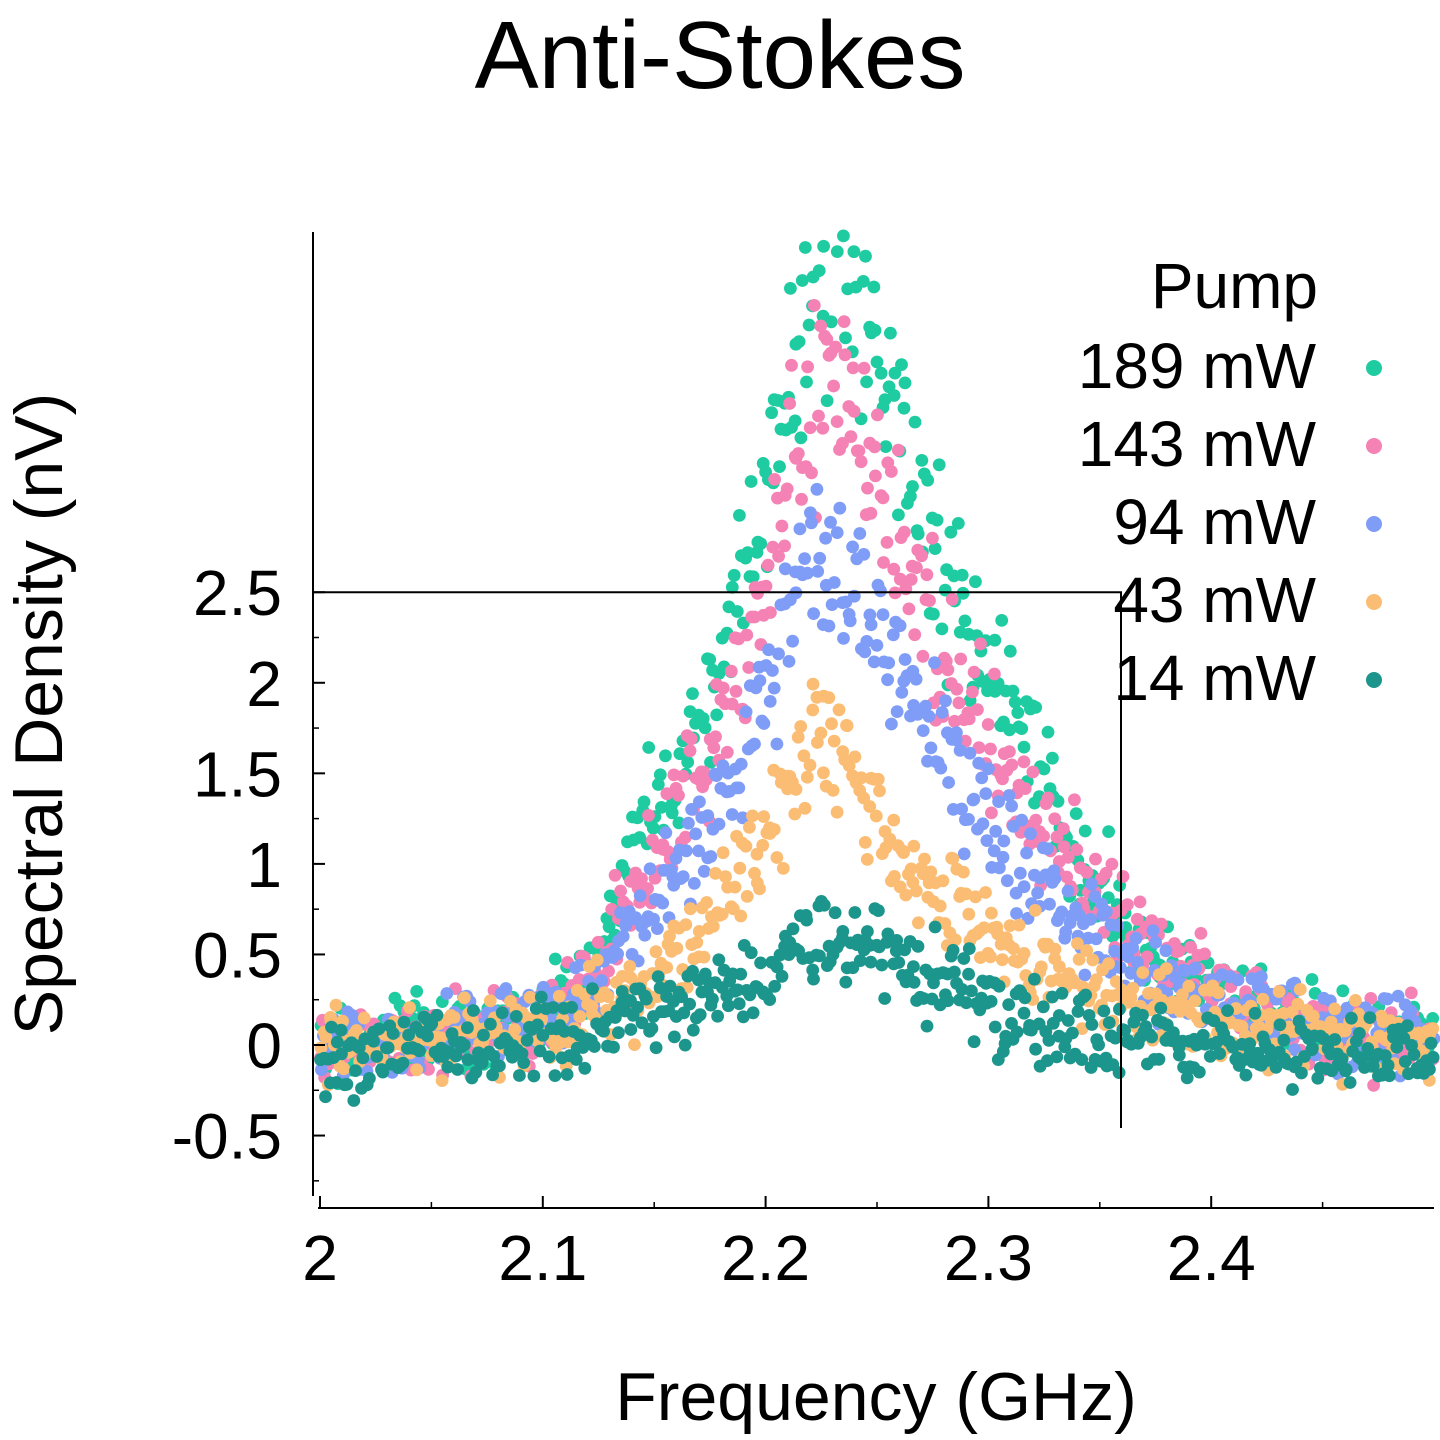 This screenshot has height=1440, width=1440. I want to click on chart-title: Anti-Stokes, so click(720, 55).